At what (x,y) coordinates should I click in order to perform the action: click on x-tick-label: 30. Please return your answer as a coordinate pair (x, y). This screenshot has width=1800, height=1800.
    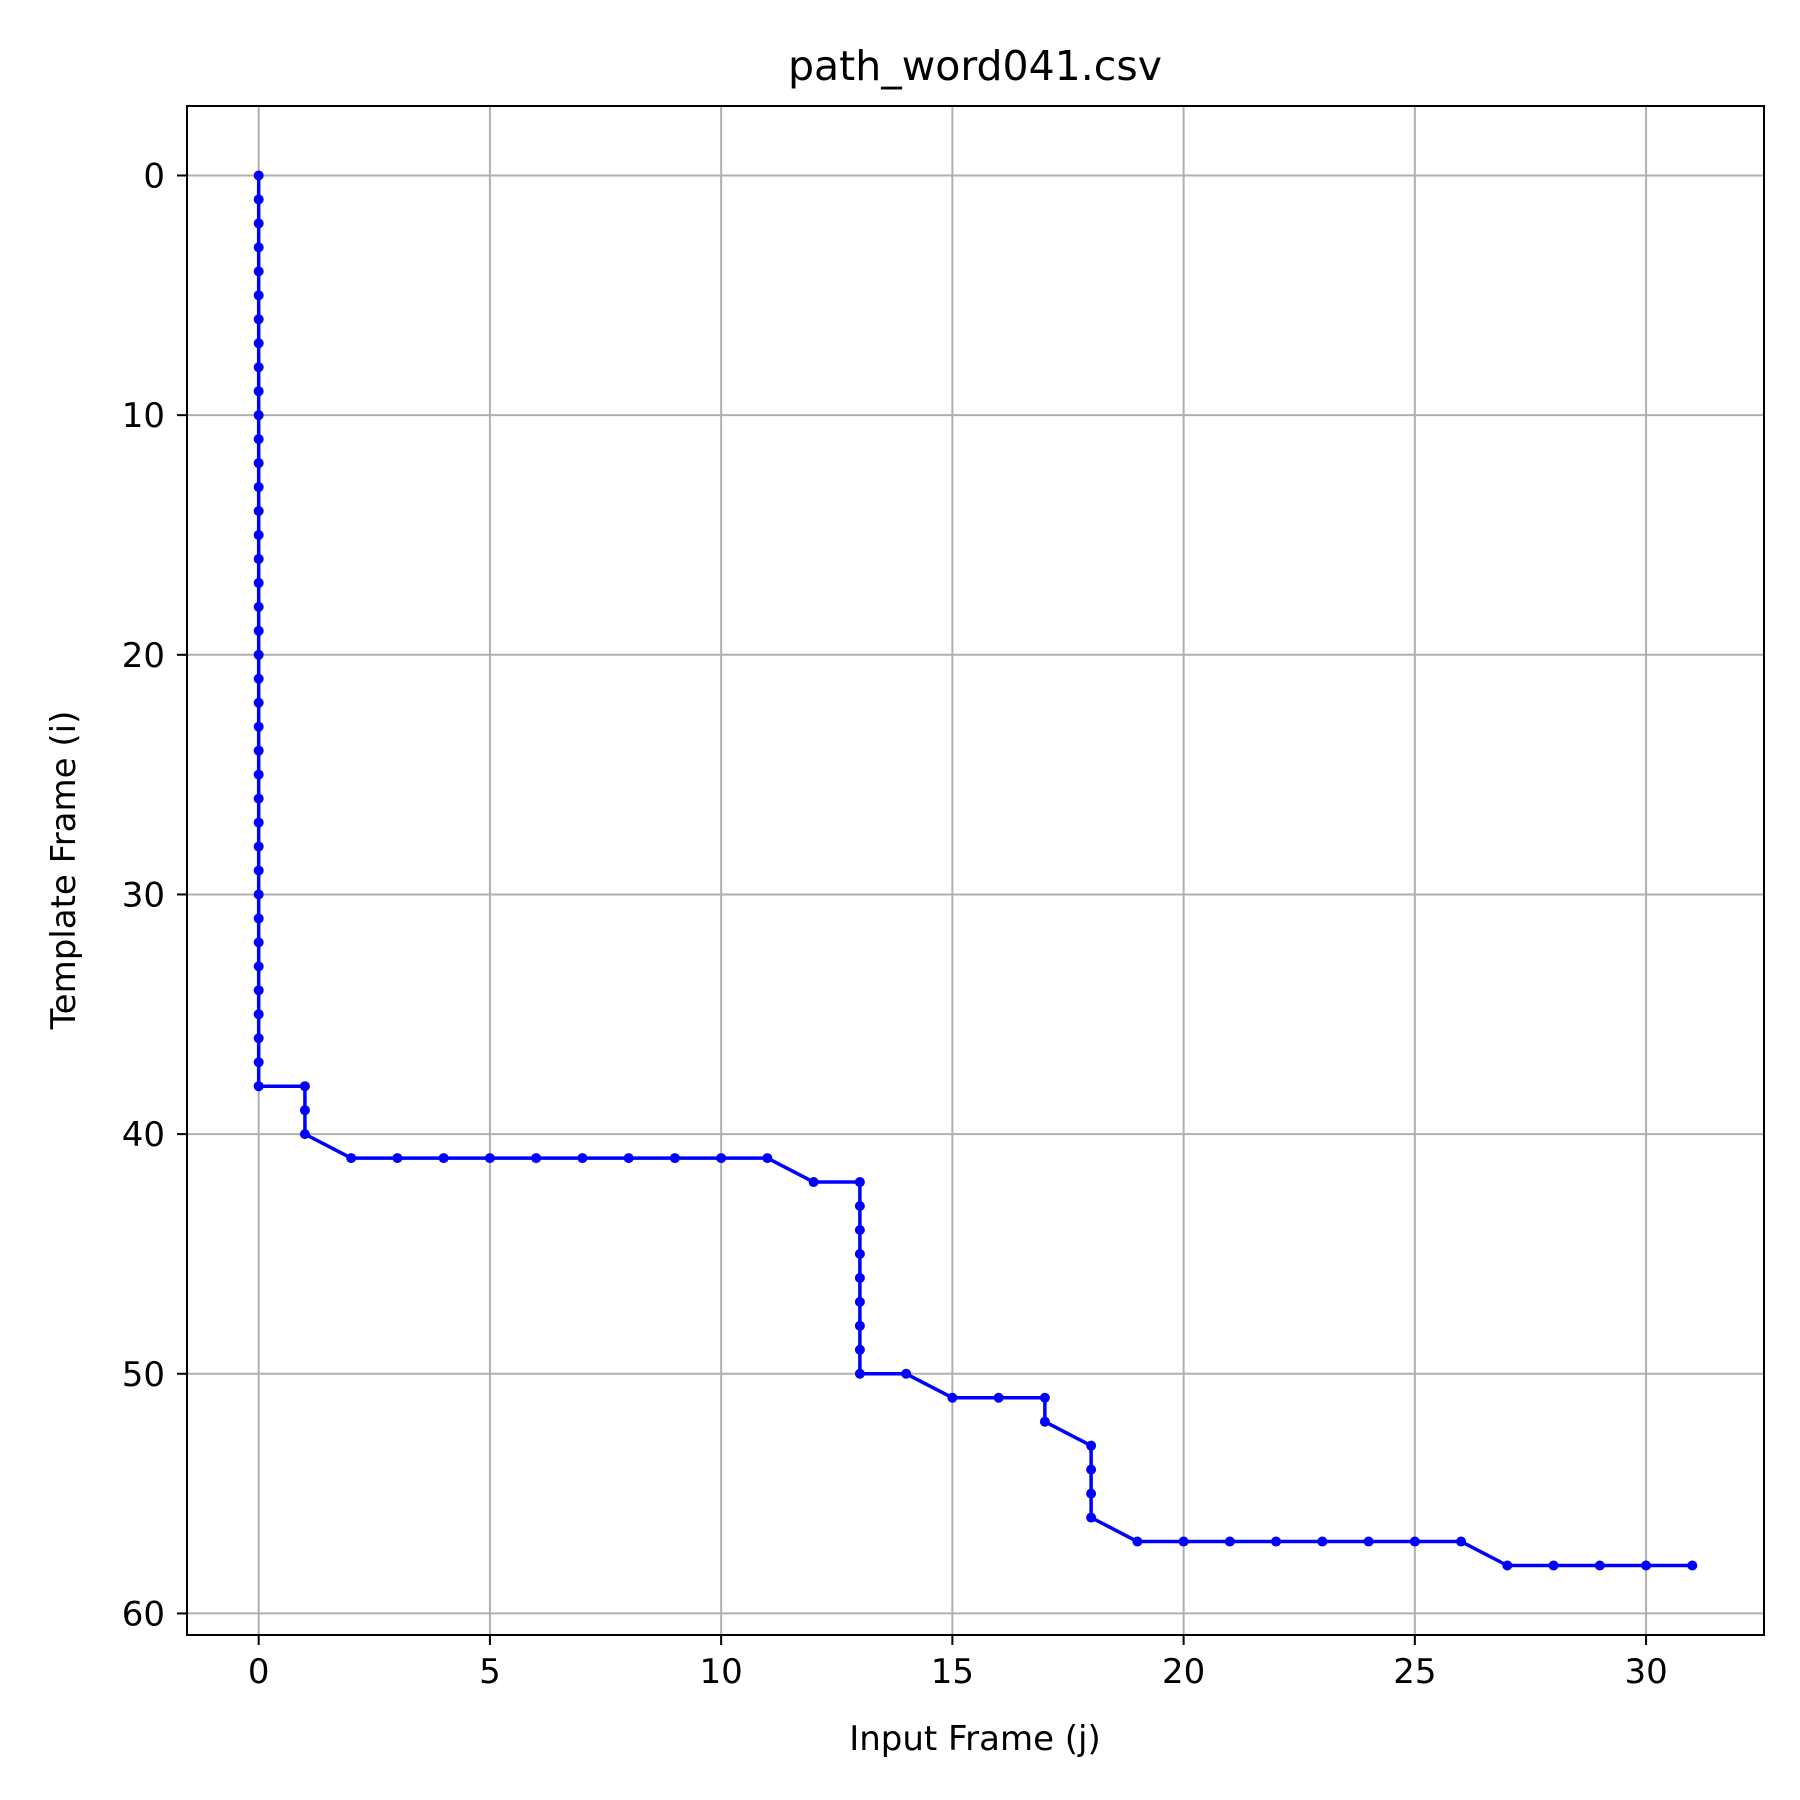
    Looking at the image, I should click on (1645, 1672).